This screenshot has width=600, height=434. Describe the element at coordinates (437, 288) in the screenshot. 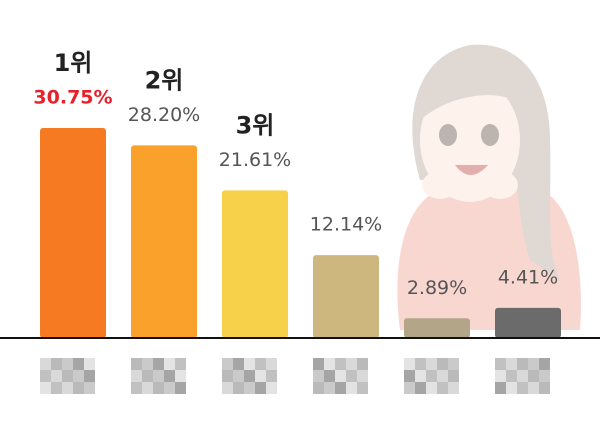

I see `value-label: 2.89%` at that location.